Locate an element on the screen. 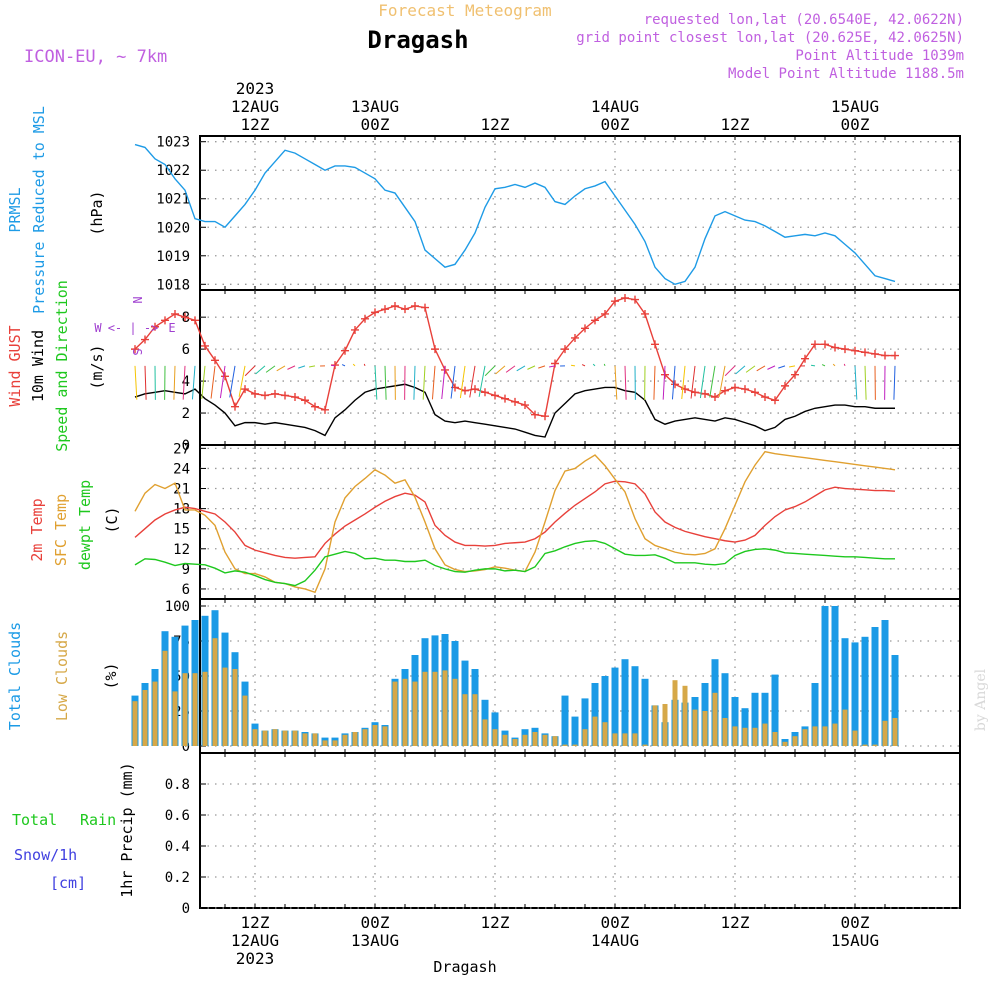  model-label: ICON-EU, ~ 7km is located at coordinates (95, 57).